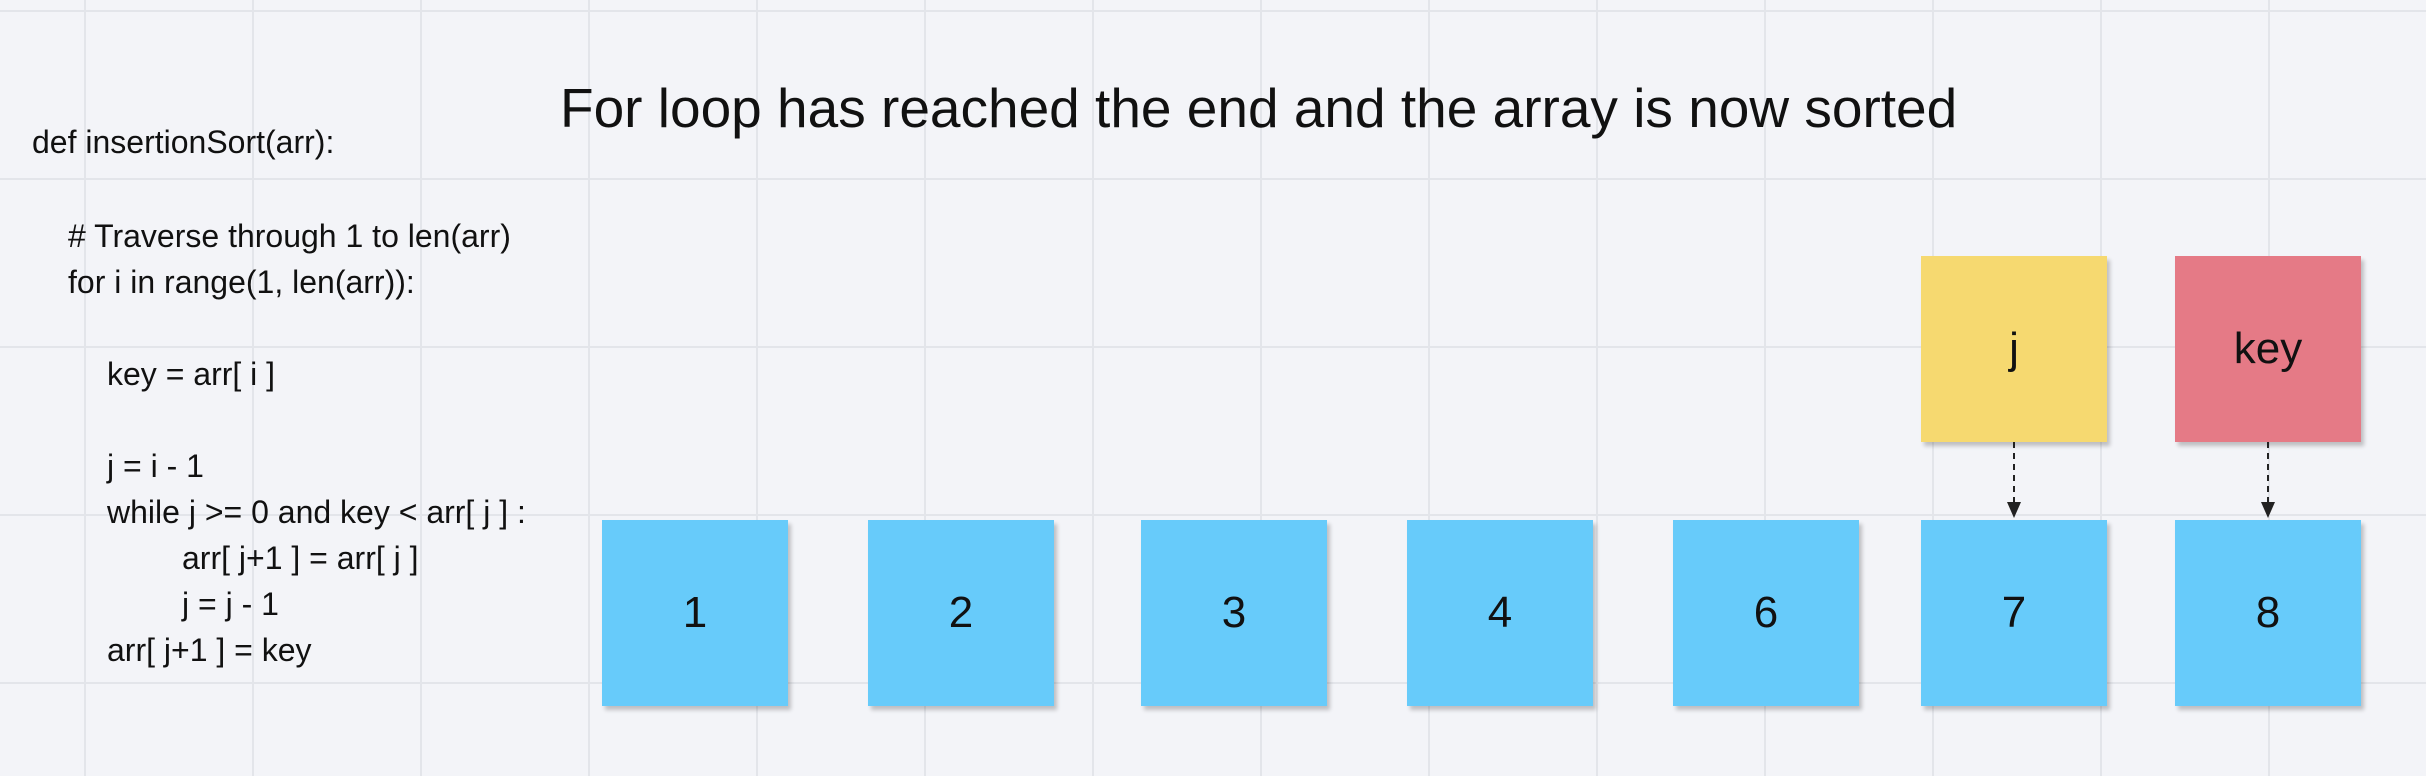 This screenshot has height=776, width=2426. I want to click on array-cell-value: 1, so click(695, 612).